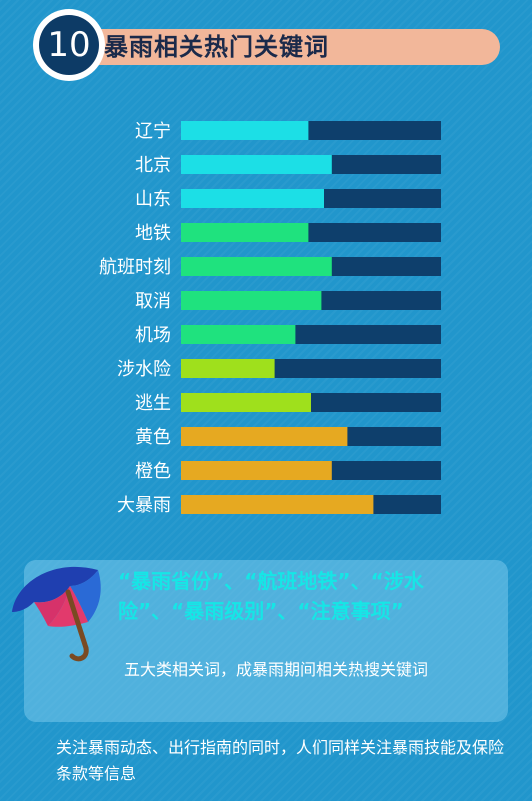 The image size is (532, 801). Describe the element at coordinates (153, 233) in the screenshot. I see `category-label: 地铁` at that location.